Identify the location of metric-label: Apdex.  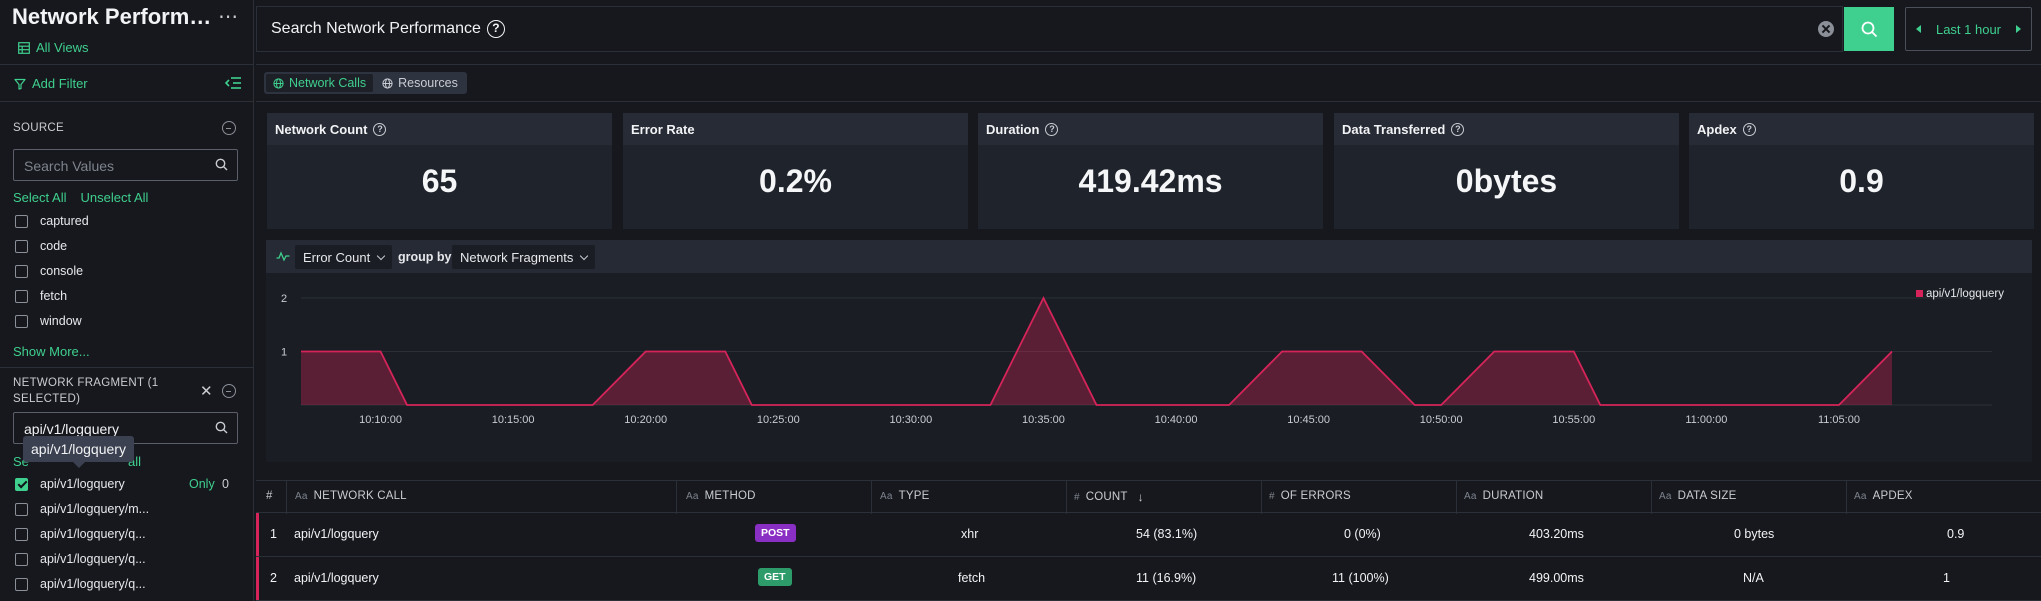
(1717, 129).